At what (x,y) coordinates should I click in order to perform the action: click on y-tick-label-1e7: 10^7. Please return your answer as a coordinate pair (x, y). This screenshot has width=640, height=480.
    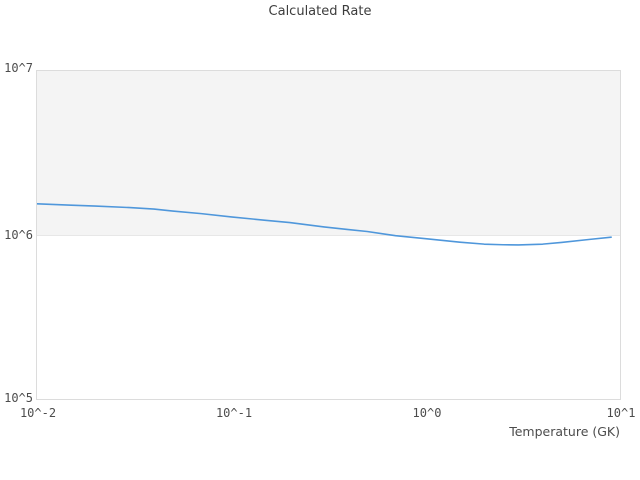
    Looking at the image, I should click on (18, 68).